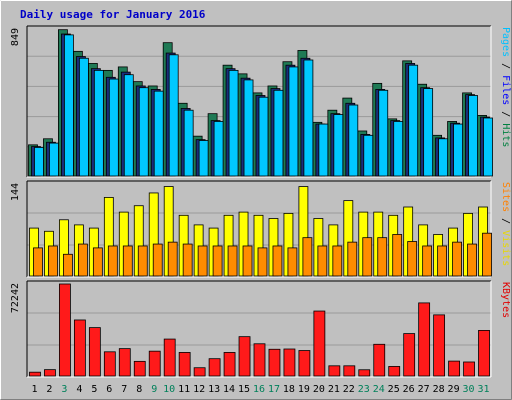 The image size is (512, 400). I want to click on day-label-27: 27, so click(424, 389).